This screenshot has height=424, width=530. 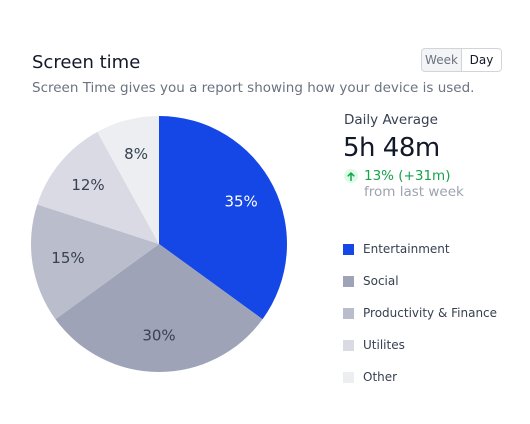 I want to click on legend-label: Social, so click(x=381, y=281).